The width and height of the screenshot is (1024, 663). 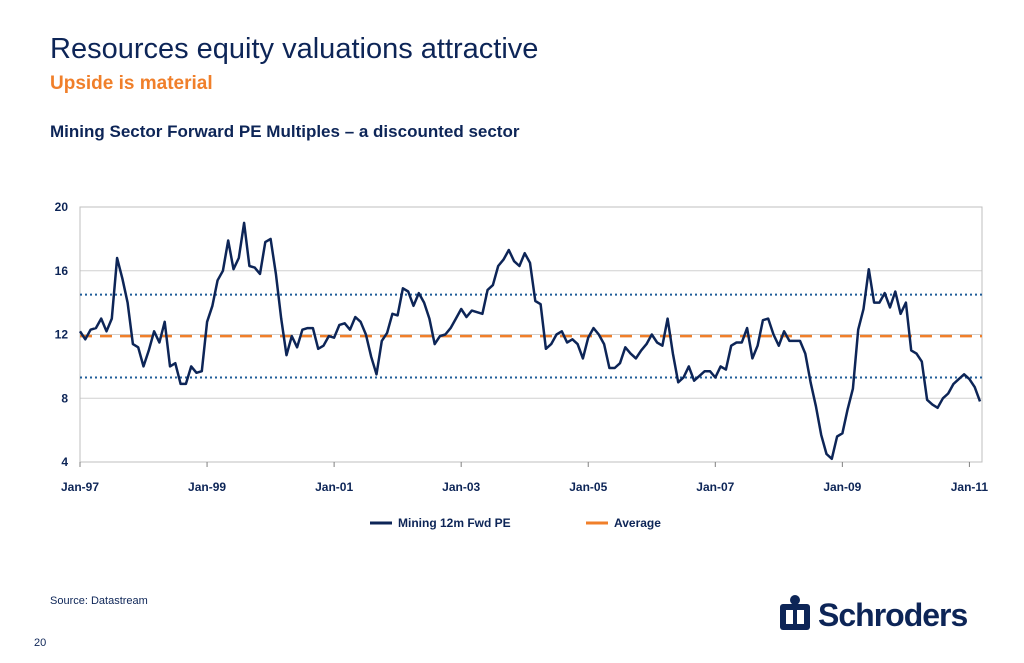 I want to click on page-number: 20, so click(x=40, y=643).